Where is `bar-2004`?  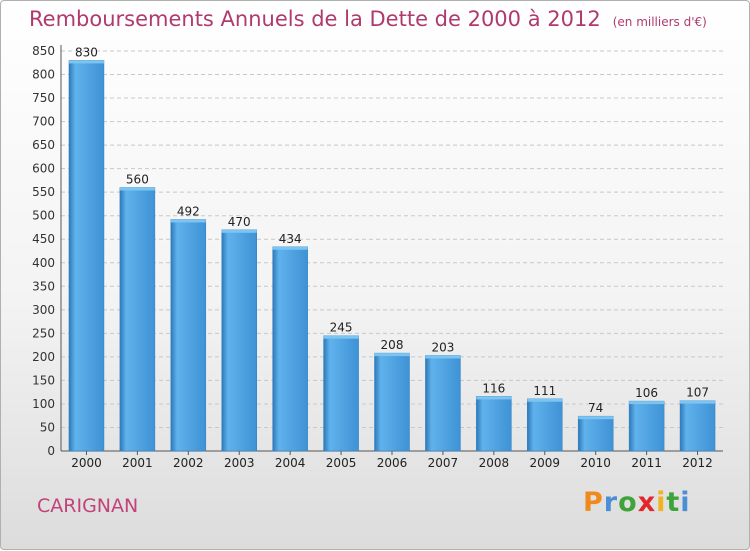 bar-2004 is located at coordinates (290, 349).